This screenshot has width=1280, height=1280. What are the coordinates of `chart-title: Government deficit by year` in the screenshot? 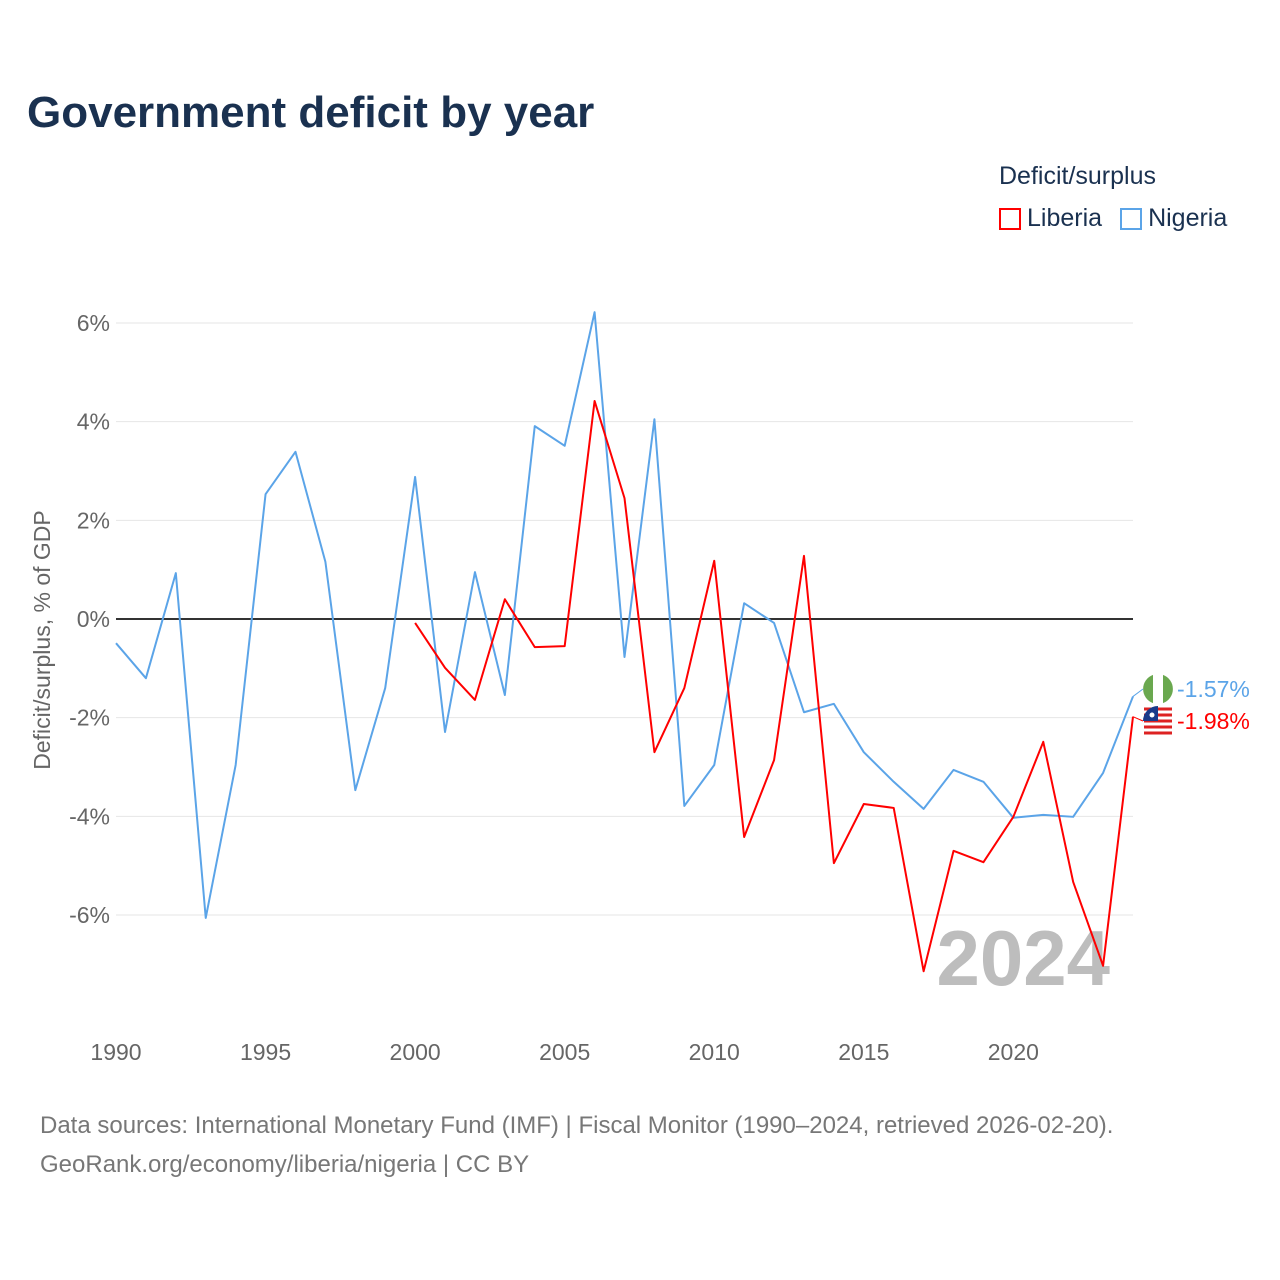 It's located at (311, 112).